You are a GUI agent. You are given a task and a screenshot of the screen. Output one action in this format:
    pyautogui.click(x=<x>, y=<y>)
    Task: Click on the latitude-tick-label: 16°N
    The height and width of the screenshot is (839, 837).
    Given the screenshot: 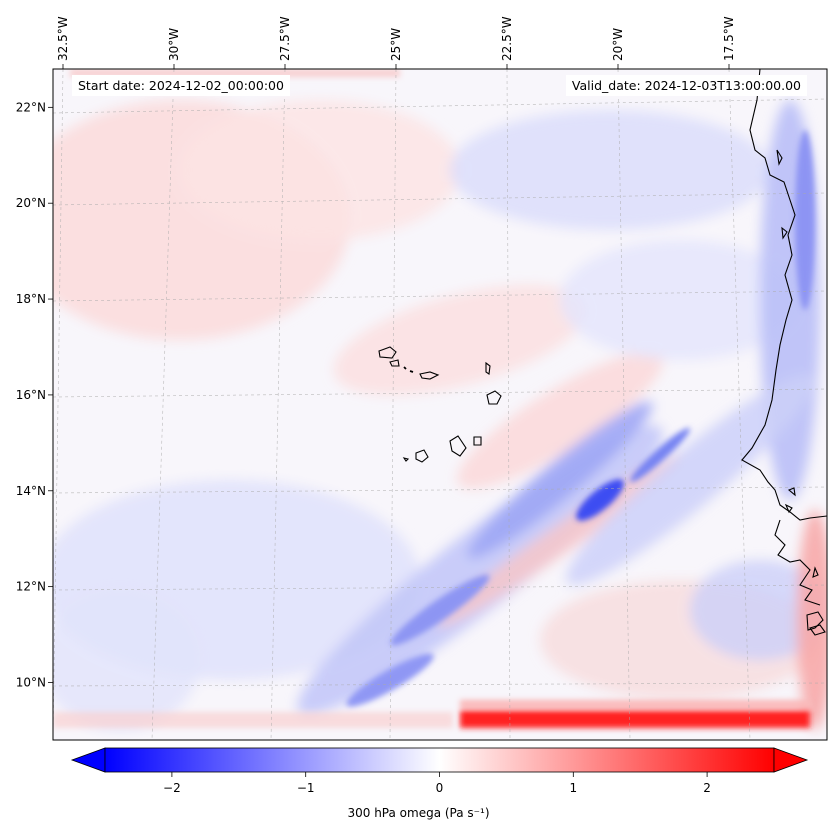 What is the action you would take?
    pyautogui.click(x=31, y=395)
    